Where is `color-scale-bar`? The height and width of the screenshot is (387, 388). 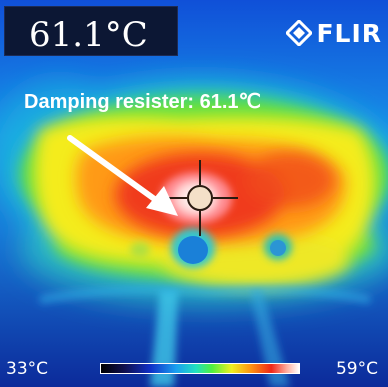
color-scale-bar is located at coordinates (200, 368).